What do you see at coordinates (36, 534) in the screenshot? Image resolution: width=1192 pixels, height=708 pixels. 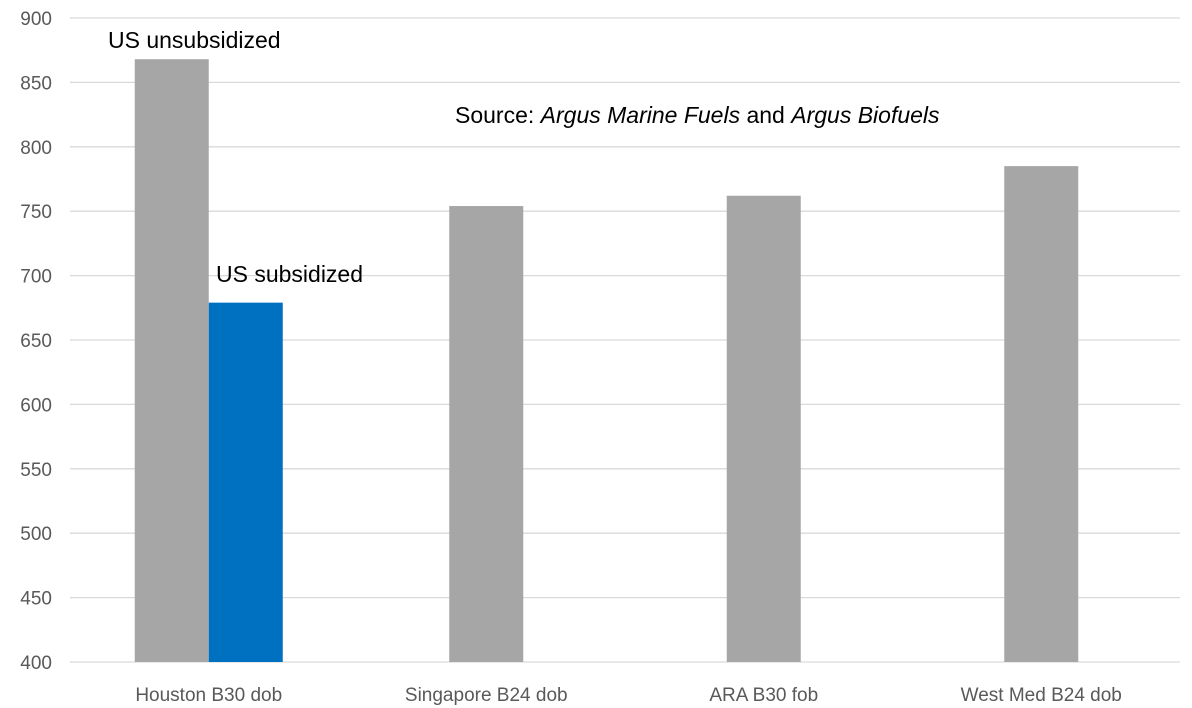 I see `y-tick-label: 500` at bounding box center [36, 534].